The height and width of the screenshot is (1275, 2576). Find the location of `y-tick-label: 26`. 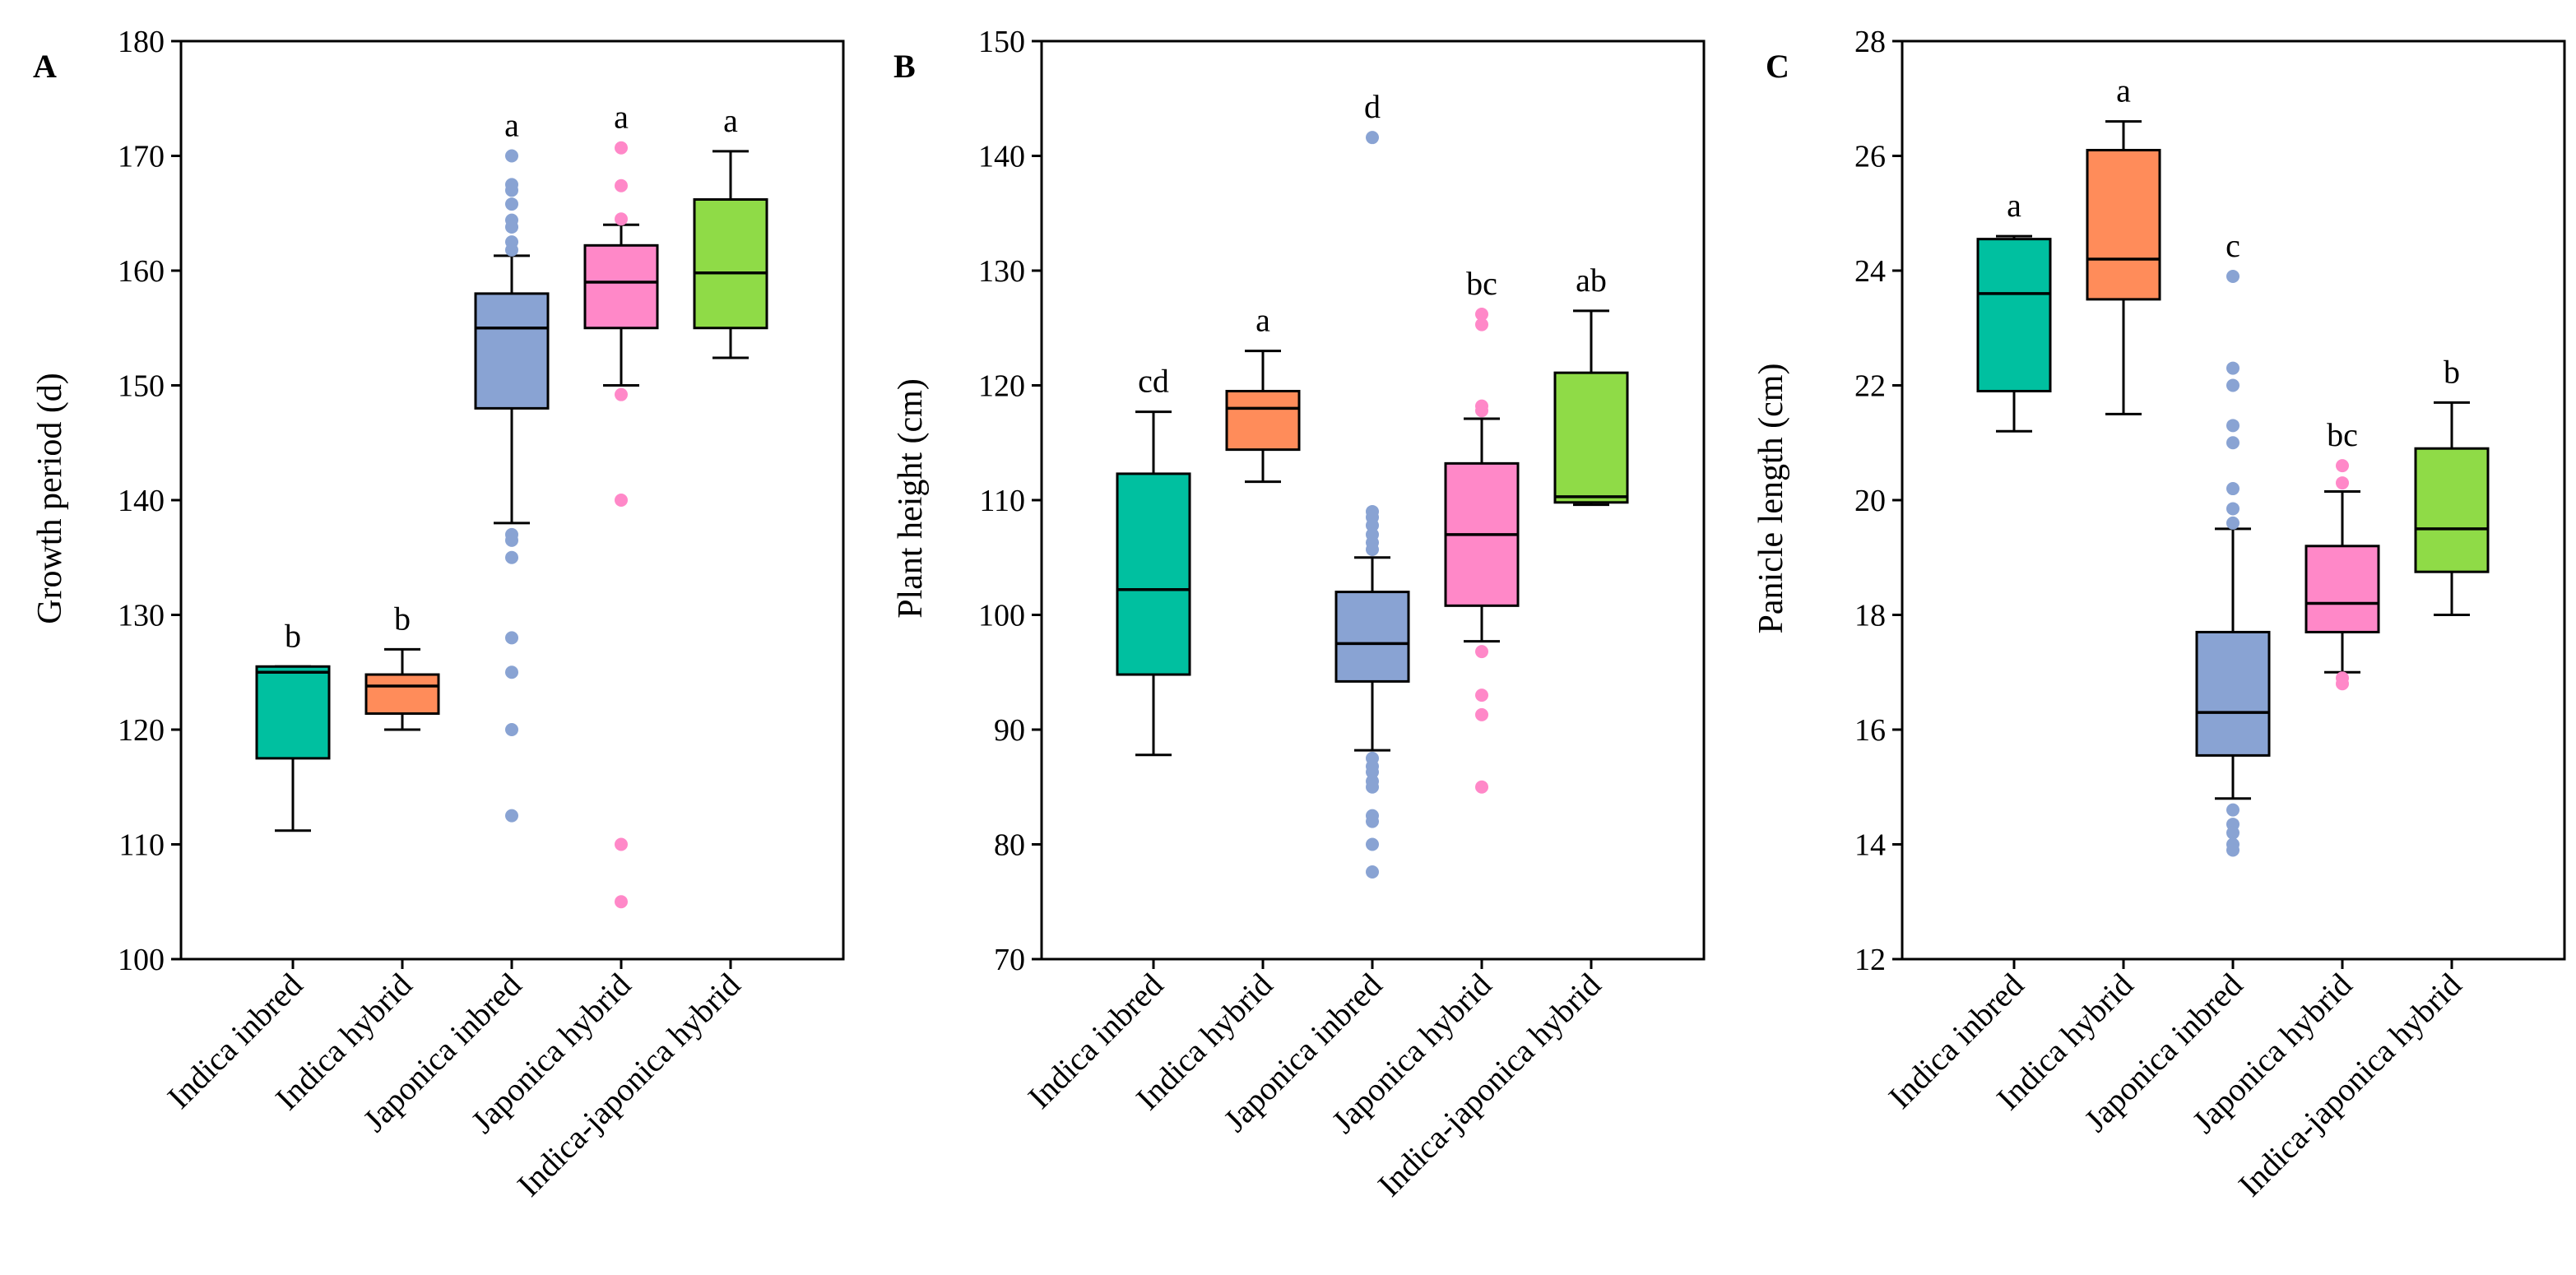

y-tick-label: 26 is located at coordinates (1870, 157).